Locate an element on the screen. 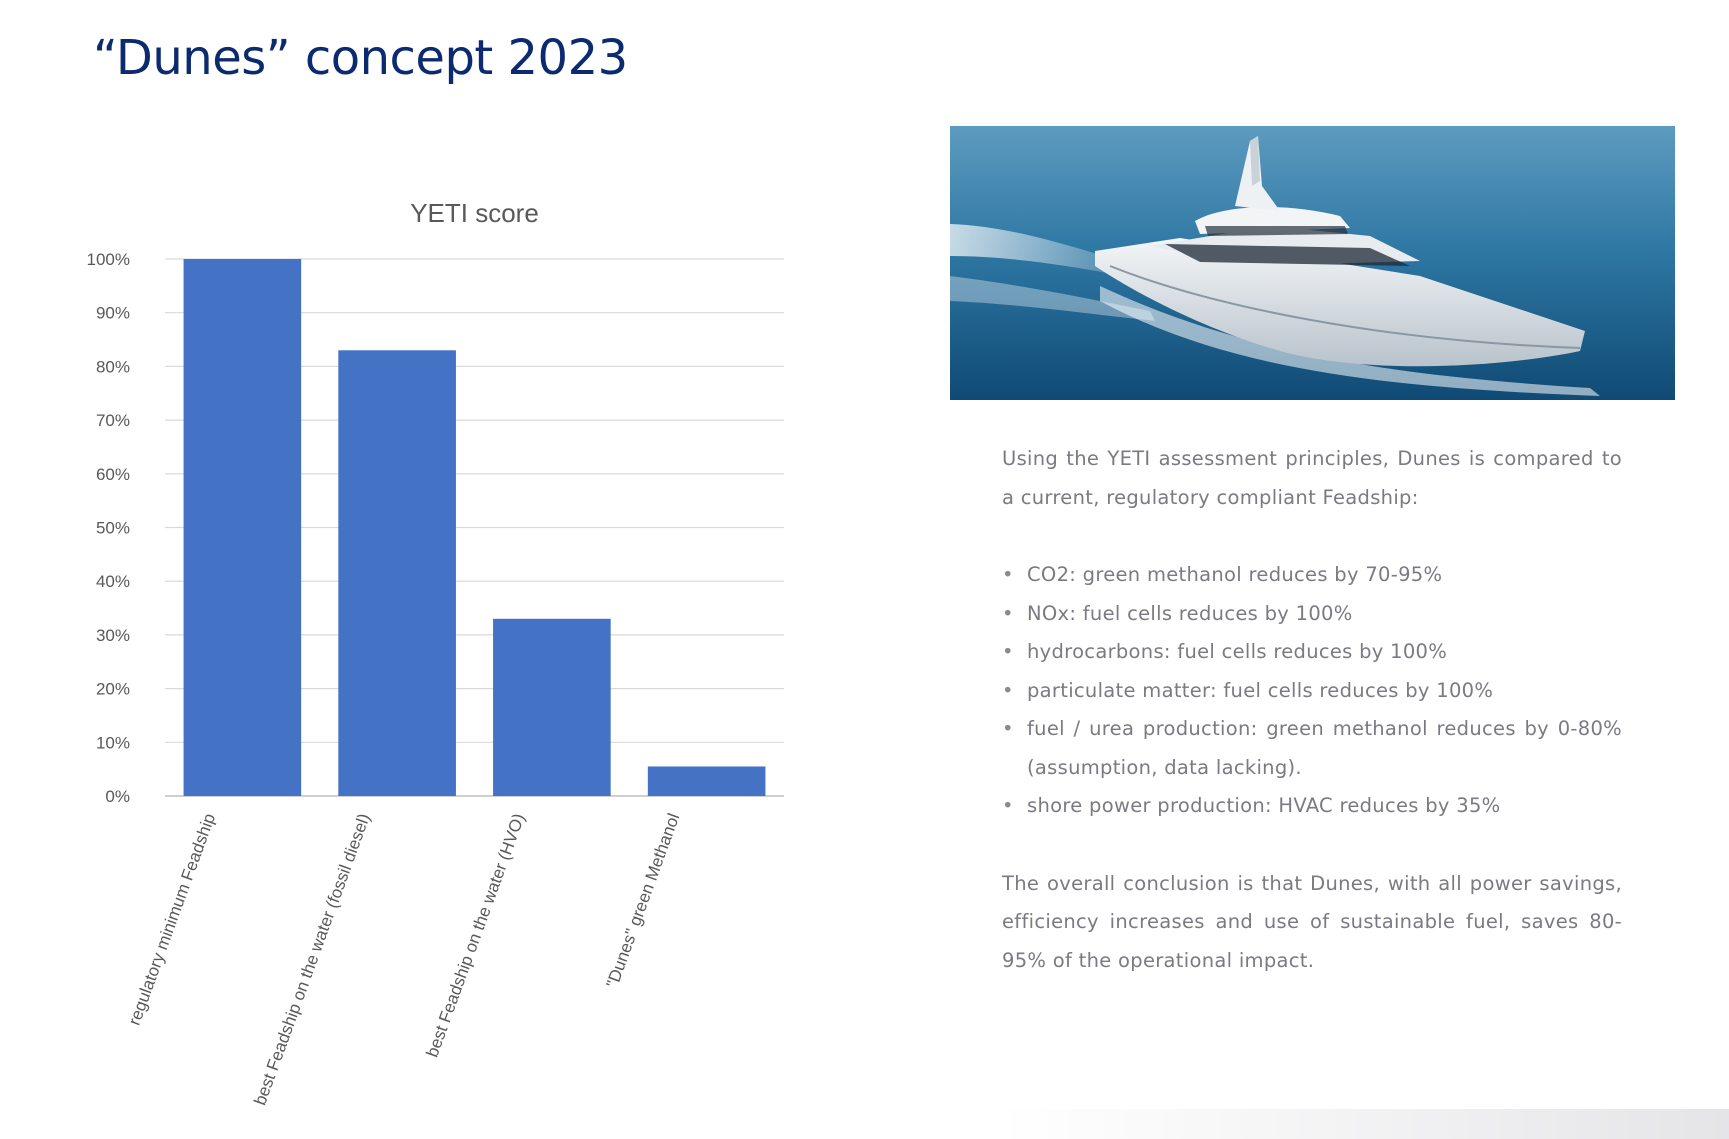 This screenshot has height=1139, width=1729. list-item: hydrocarbons: fuel cells reduces by 100% is located at coordinates (1312, 652).